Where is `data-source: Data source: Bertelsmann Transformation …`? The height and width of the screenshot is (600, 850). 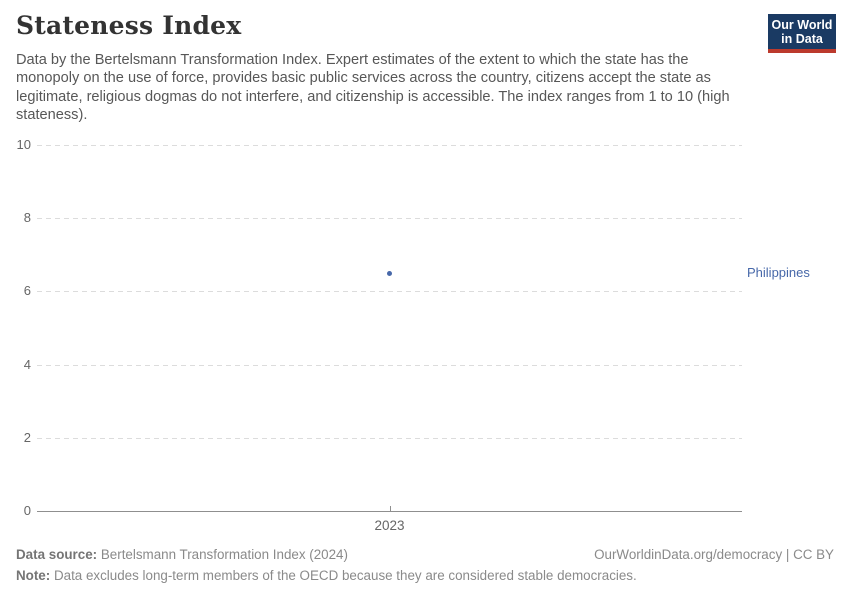 data-source: Data source: Bertelsmann Transformation … is located at coordinates (182, 555).